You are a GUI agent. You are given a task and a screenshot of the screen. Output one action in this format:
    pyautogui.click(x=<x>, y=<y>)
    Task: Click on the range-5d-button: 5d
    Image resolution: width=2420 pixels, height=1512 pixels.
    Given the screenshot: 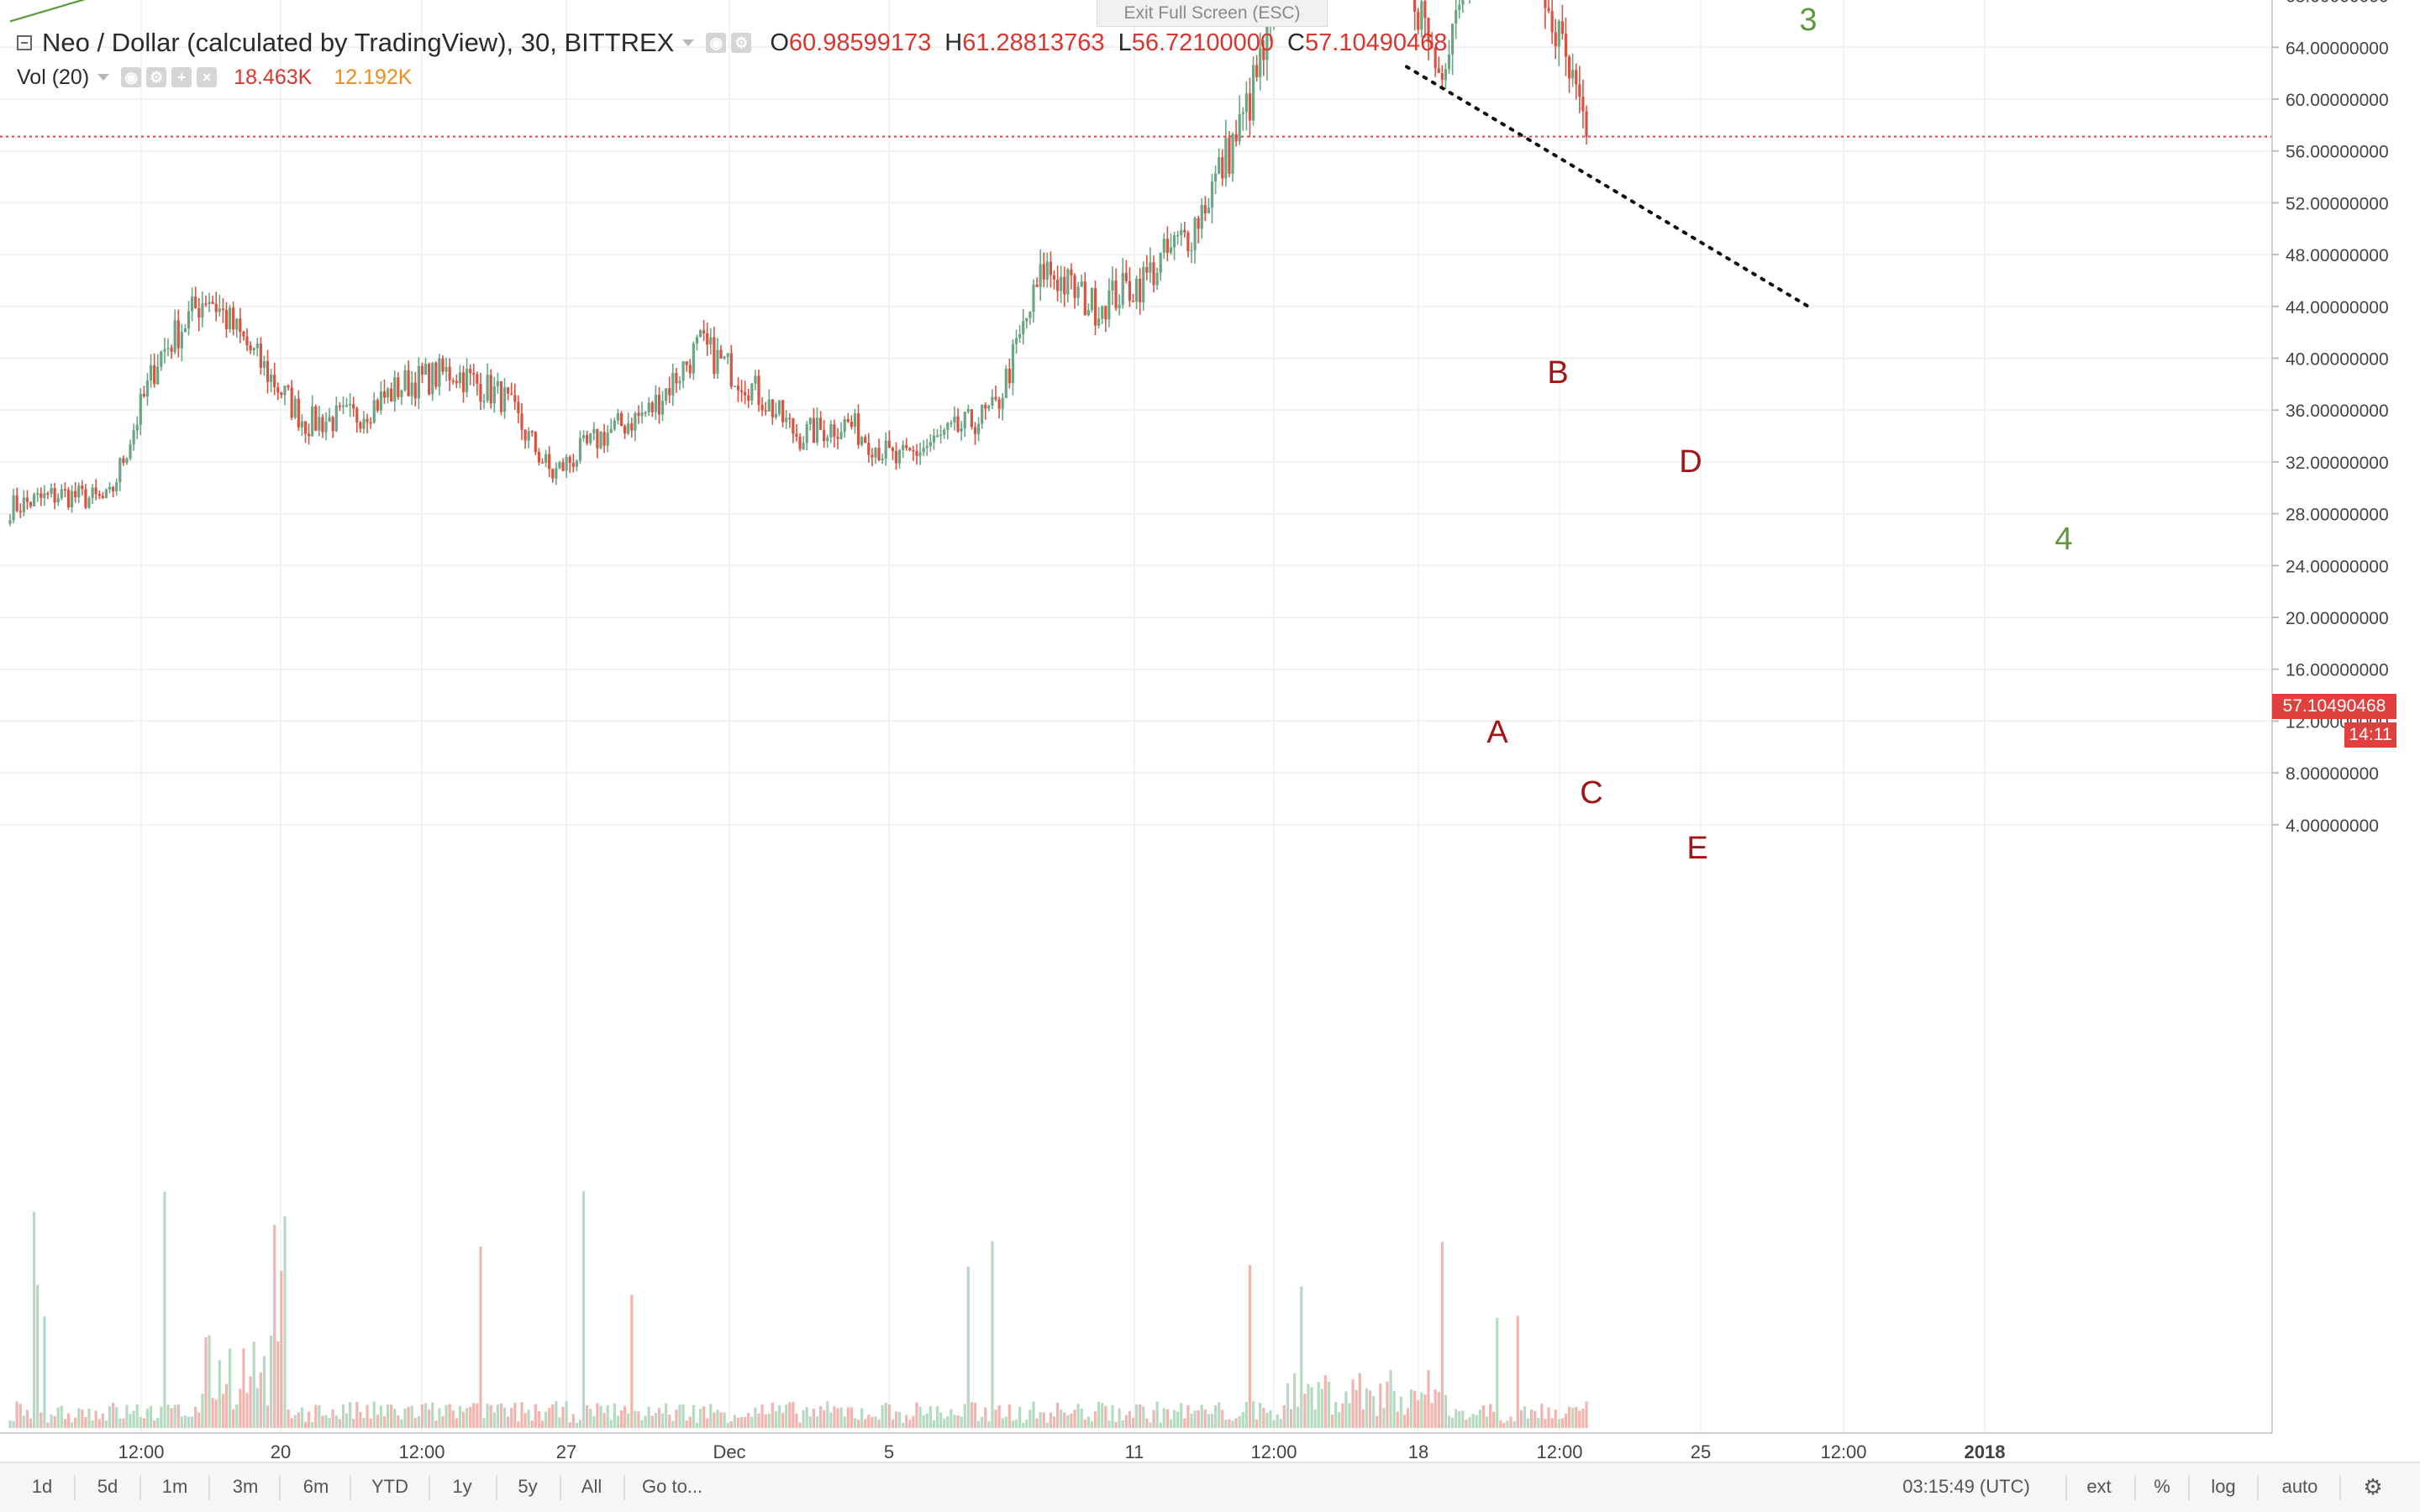 What is the action you would take?
    pyautogui.click(x=107, y=1486)
    